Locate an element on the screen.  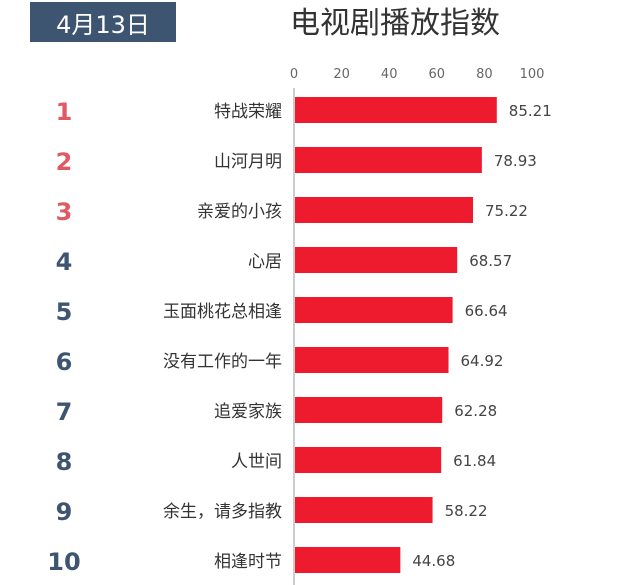
x-tick-label: 40 is located at coordinates (389, 74).